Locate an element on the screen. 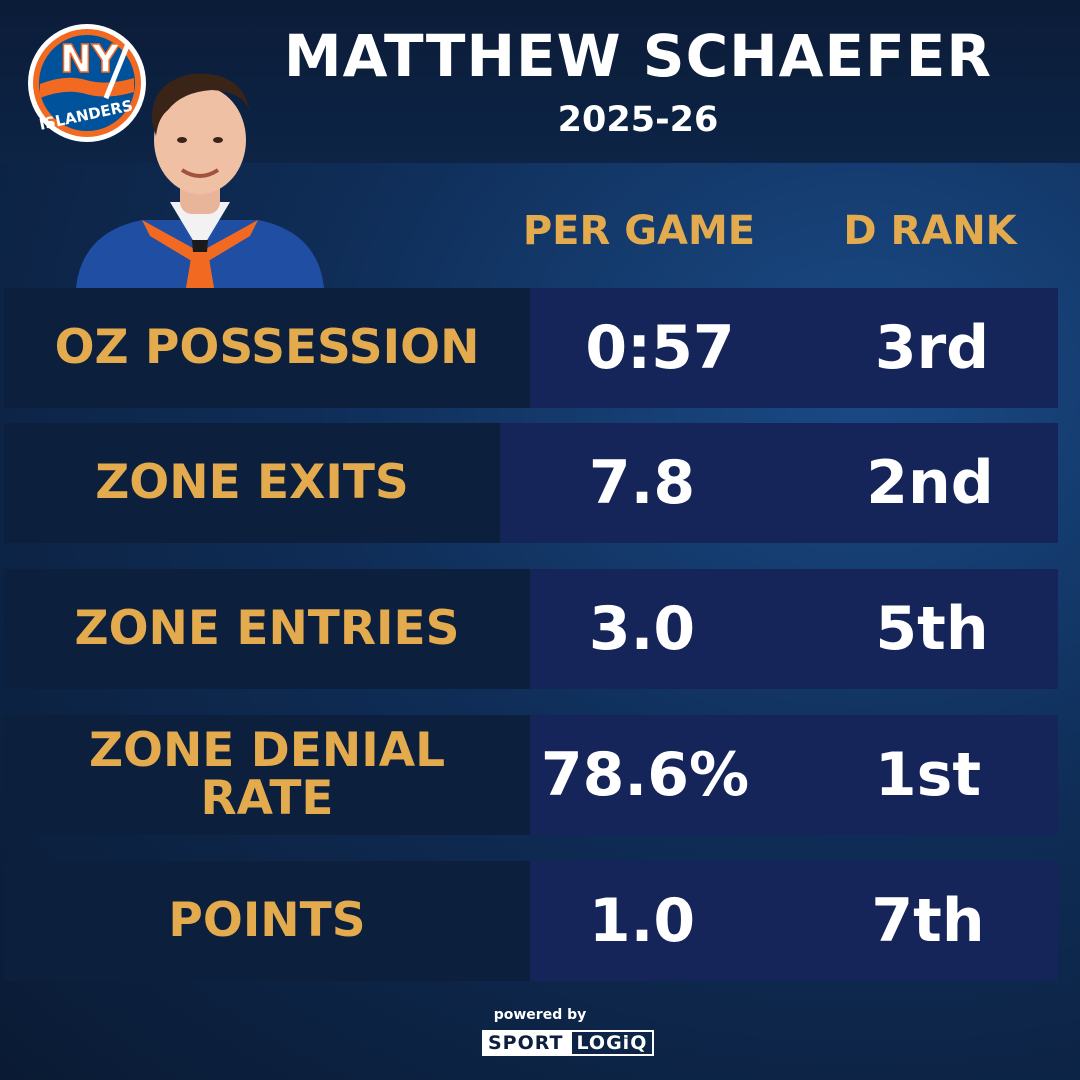 Image resolution: width=1080 pixels, height=1080 pixels. rank-value: 3rd is located at coordinates (932, 348).